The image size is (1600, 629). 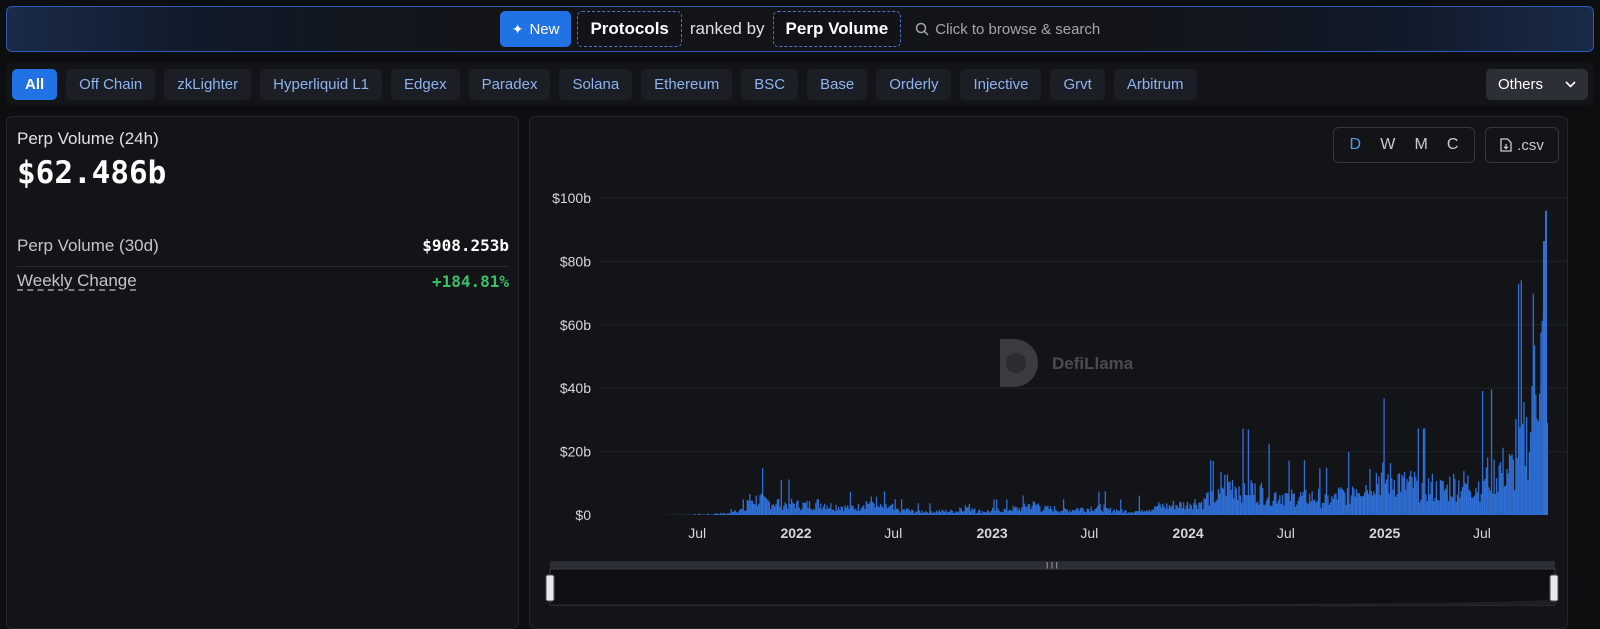 What do you see at coordinates (914, 84) in the screenshot?
I see `chain-filter-orderly: Orderly` at bounding box center [914, 84].